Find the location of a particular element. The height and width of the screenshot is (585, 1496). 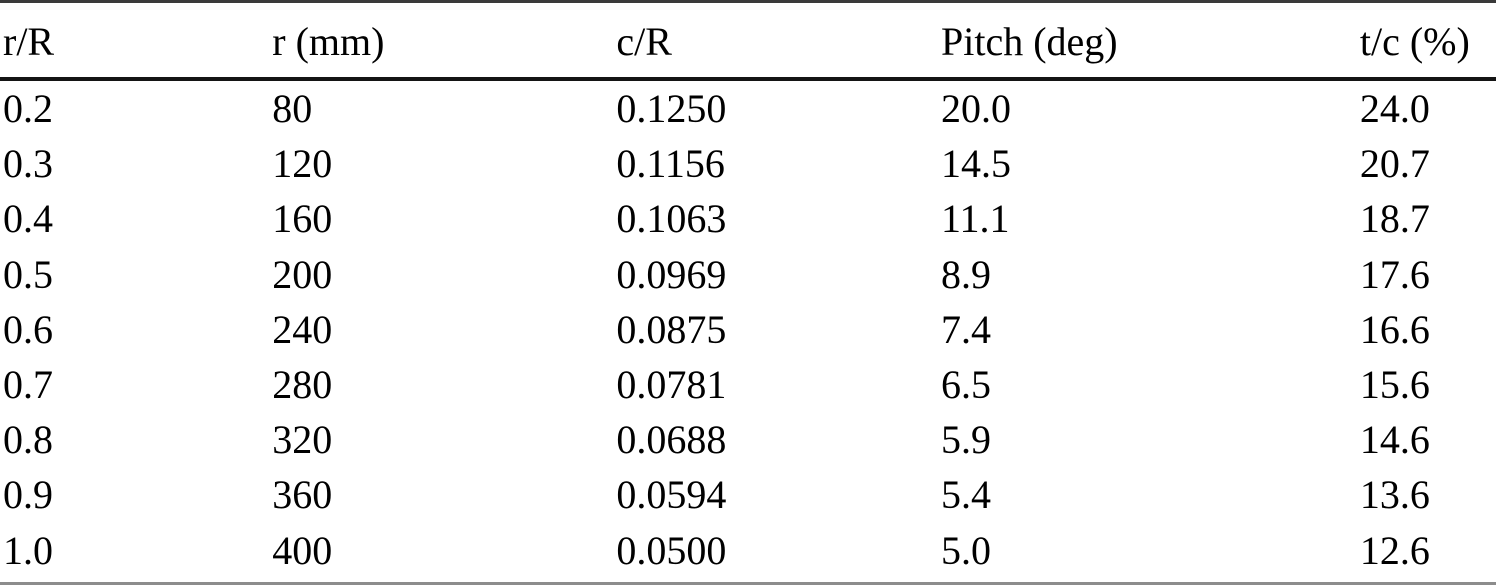

table-cell: 0.6 is located at coordinates (28, 329).